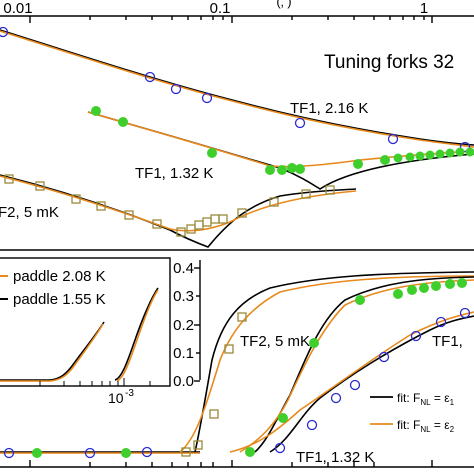  I want to click on marker-bs3, so click(214, 414).